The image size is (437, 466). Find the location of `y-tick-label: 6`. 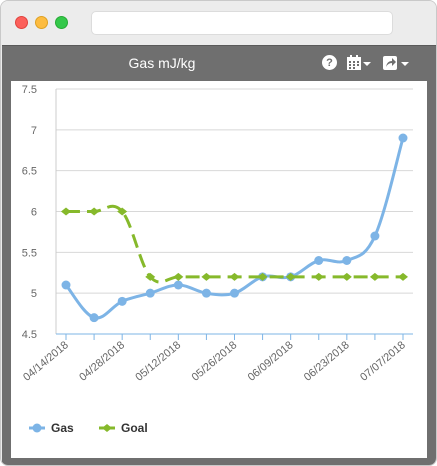

y-tick-label: 6 is located at coordinates (34, 213).